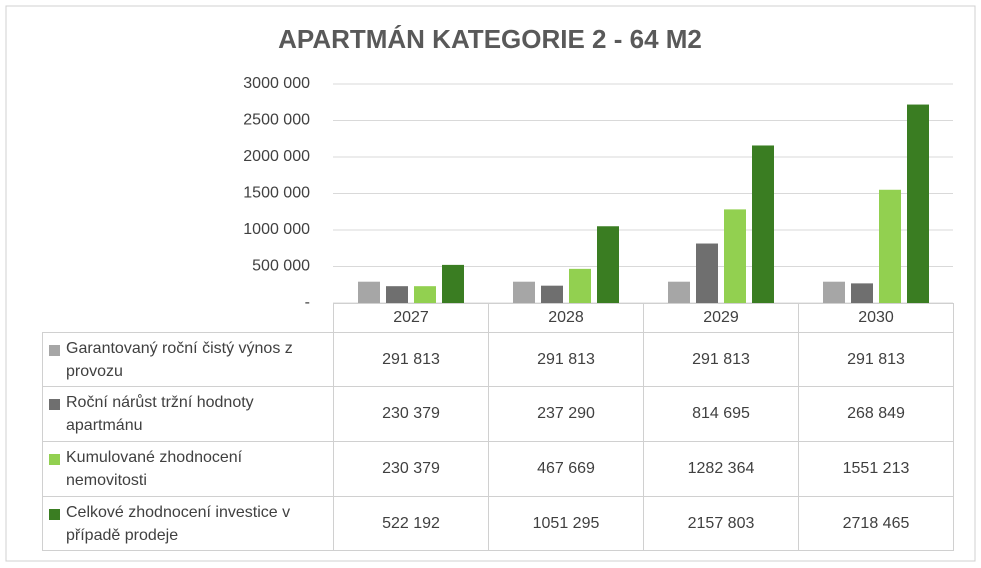  What do you see at coordinates (876, 523) in the screenshot?
I see `table-value: 2718 465` at bounding box center [876, 523].